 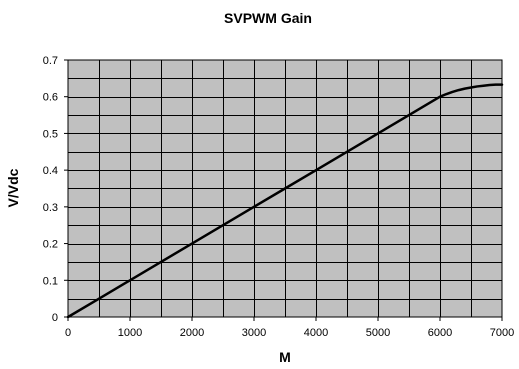 I want to click on x-tick-label: 2000, so click(x=192, y=333).